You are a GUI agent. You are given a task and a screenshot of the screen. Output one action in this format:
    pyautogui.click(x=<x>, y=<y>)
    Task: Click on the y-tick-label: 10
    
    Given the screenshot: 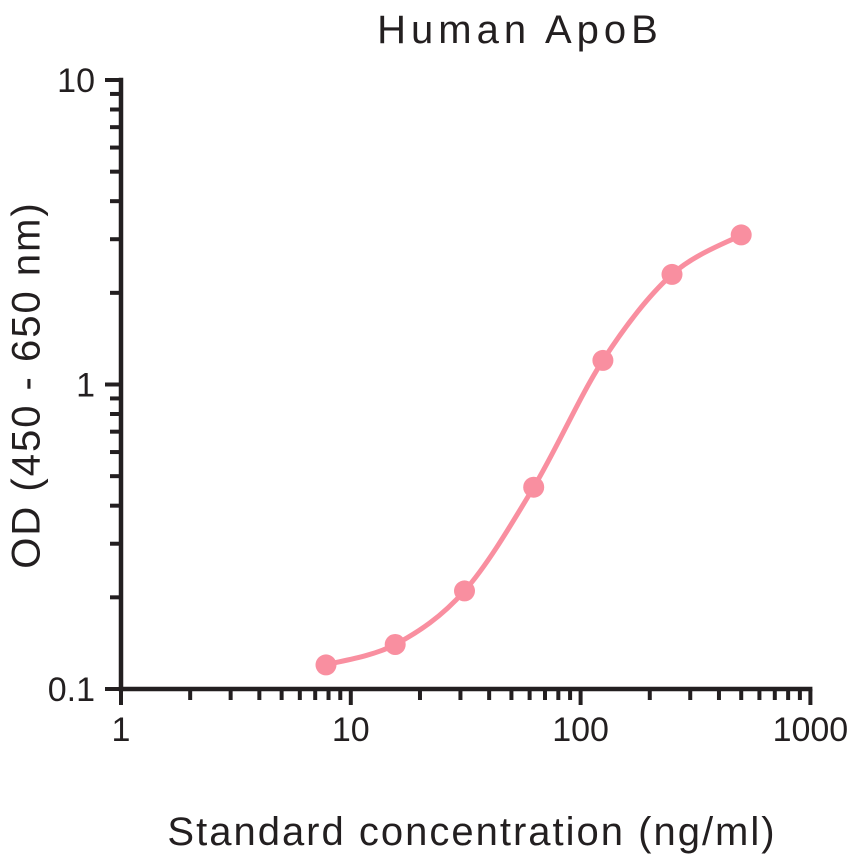 What is the action you would take?
    pyautogui.click(x=76, y=81)
    